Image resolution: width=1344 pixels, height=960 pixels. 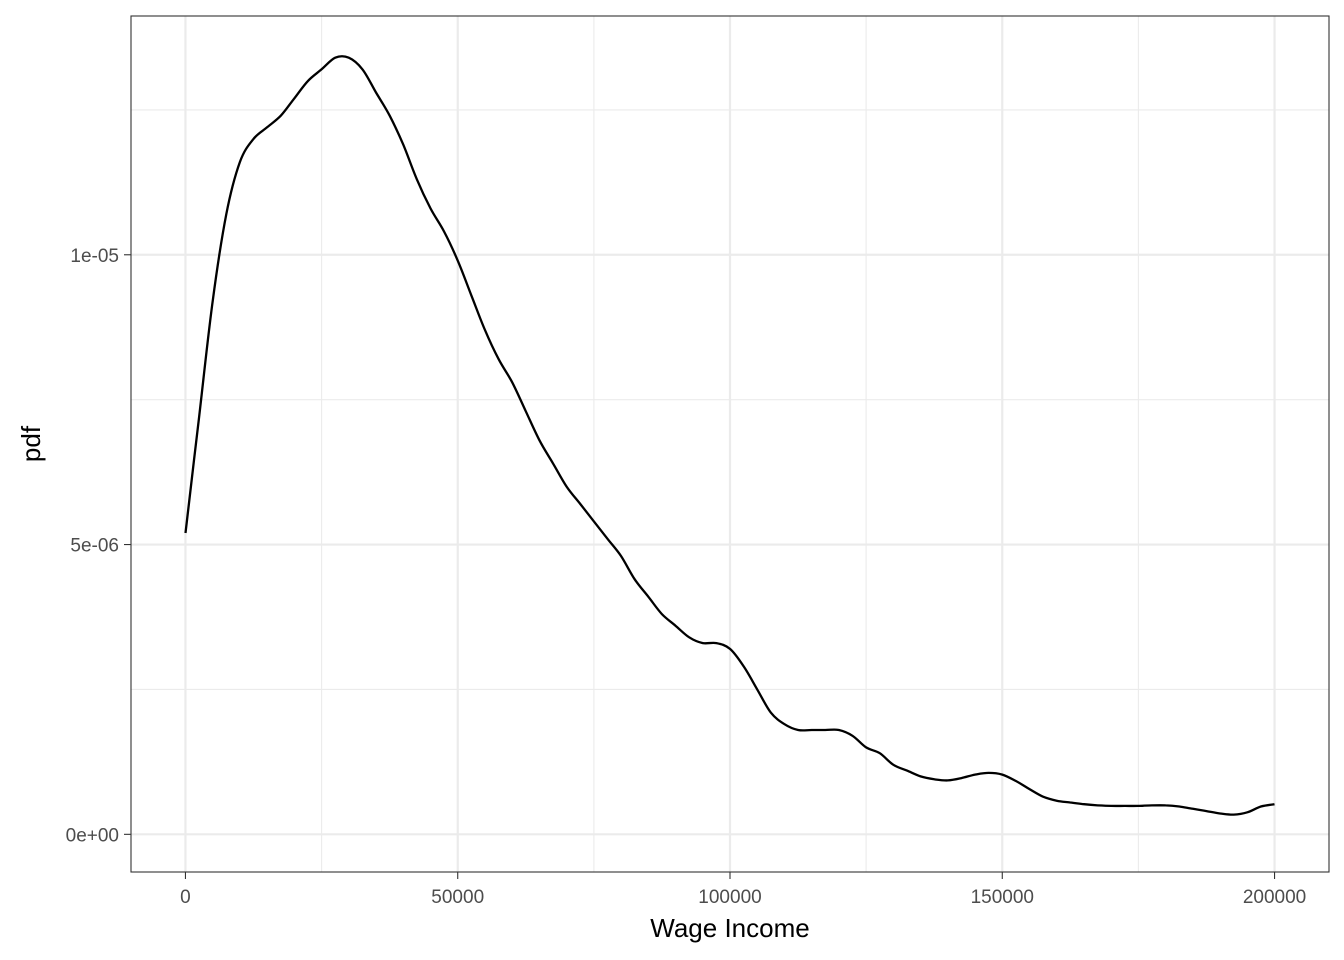 I want to click on x-axis-title: Wage Income, so click(x=729, y=928).